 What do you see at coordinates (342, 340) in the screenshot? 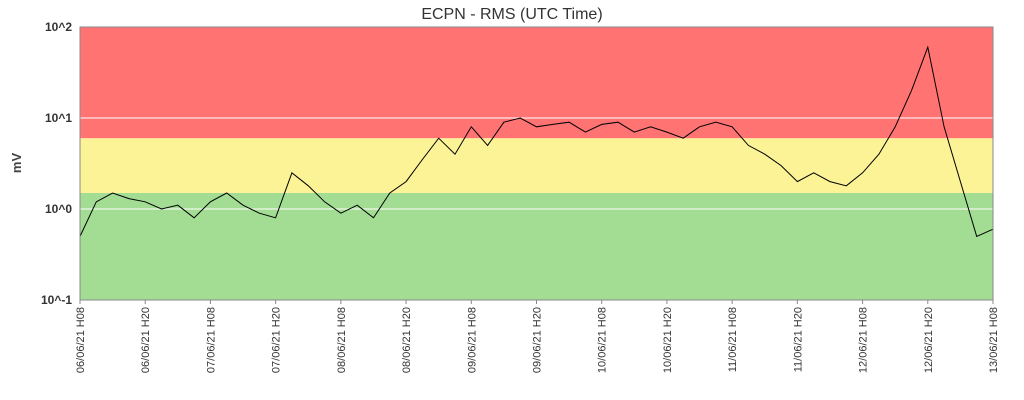
I see `x-tick-label: 08/06/21 H08` at bounding box center [342, 340].